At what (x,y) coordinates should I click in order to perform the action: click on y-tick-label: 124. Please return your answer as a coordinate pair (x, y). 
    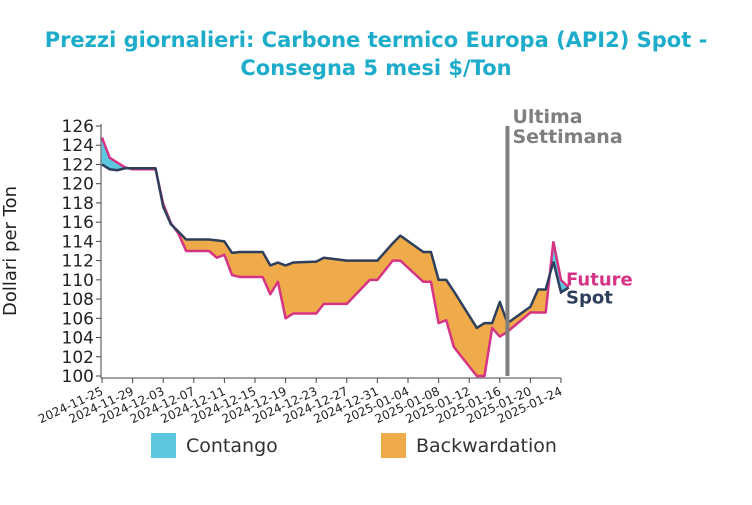
    Looking at the image, I should click on (78, 146).